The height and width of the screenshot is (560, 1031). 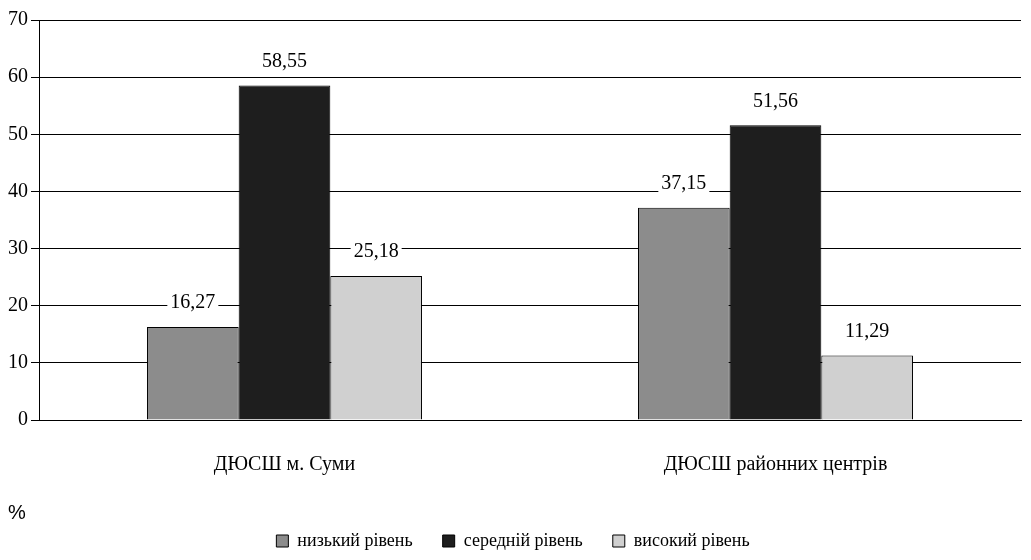 What do you see at coordinates (355, 539) in the screenshot?
I see `legend-label: низький рівень` at bounding box center [355, 539].